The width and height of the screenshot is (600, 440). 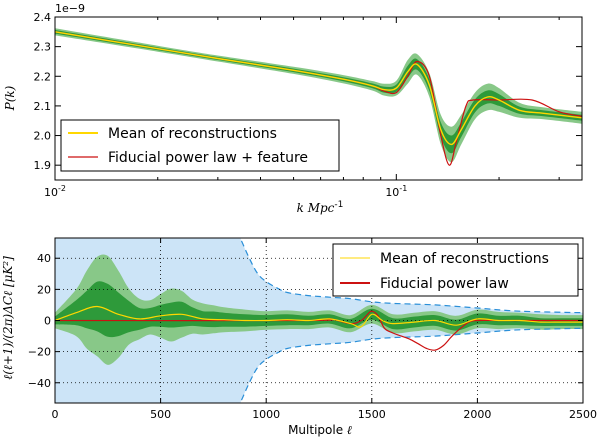 I want to click on bottom-xlabel: Multipole ℓ, so click(x=320, y=430).